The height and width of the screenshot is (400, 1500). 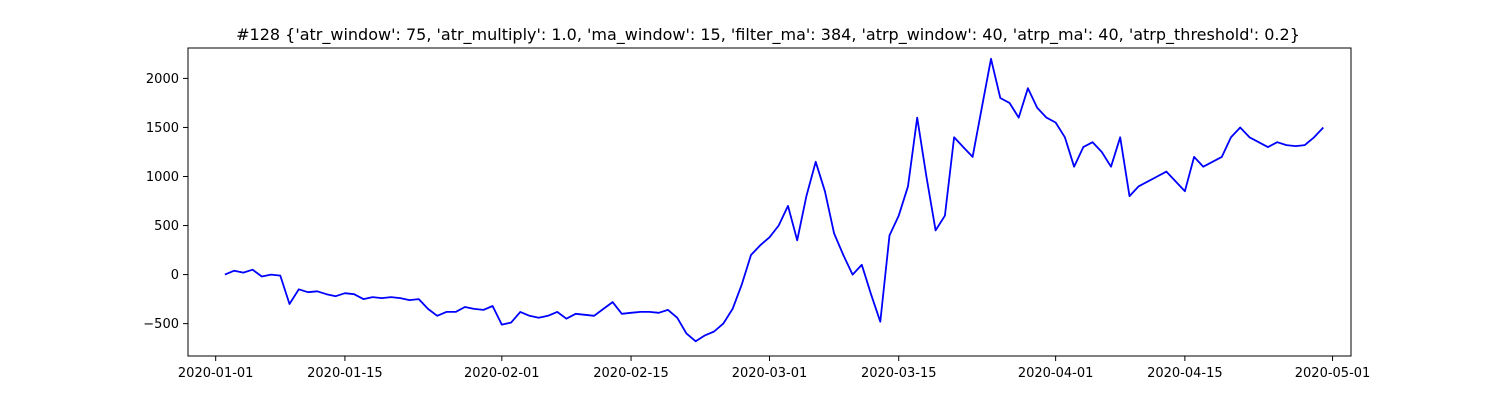 What do you see at coordinates (162, 128) in the screenshot?
I see `y-tick-label: 1500` at bounding box center [162, 128].